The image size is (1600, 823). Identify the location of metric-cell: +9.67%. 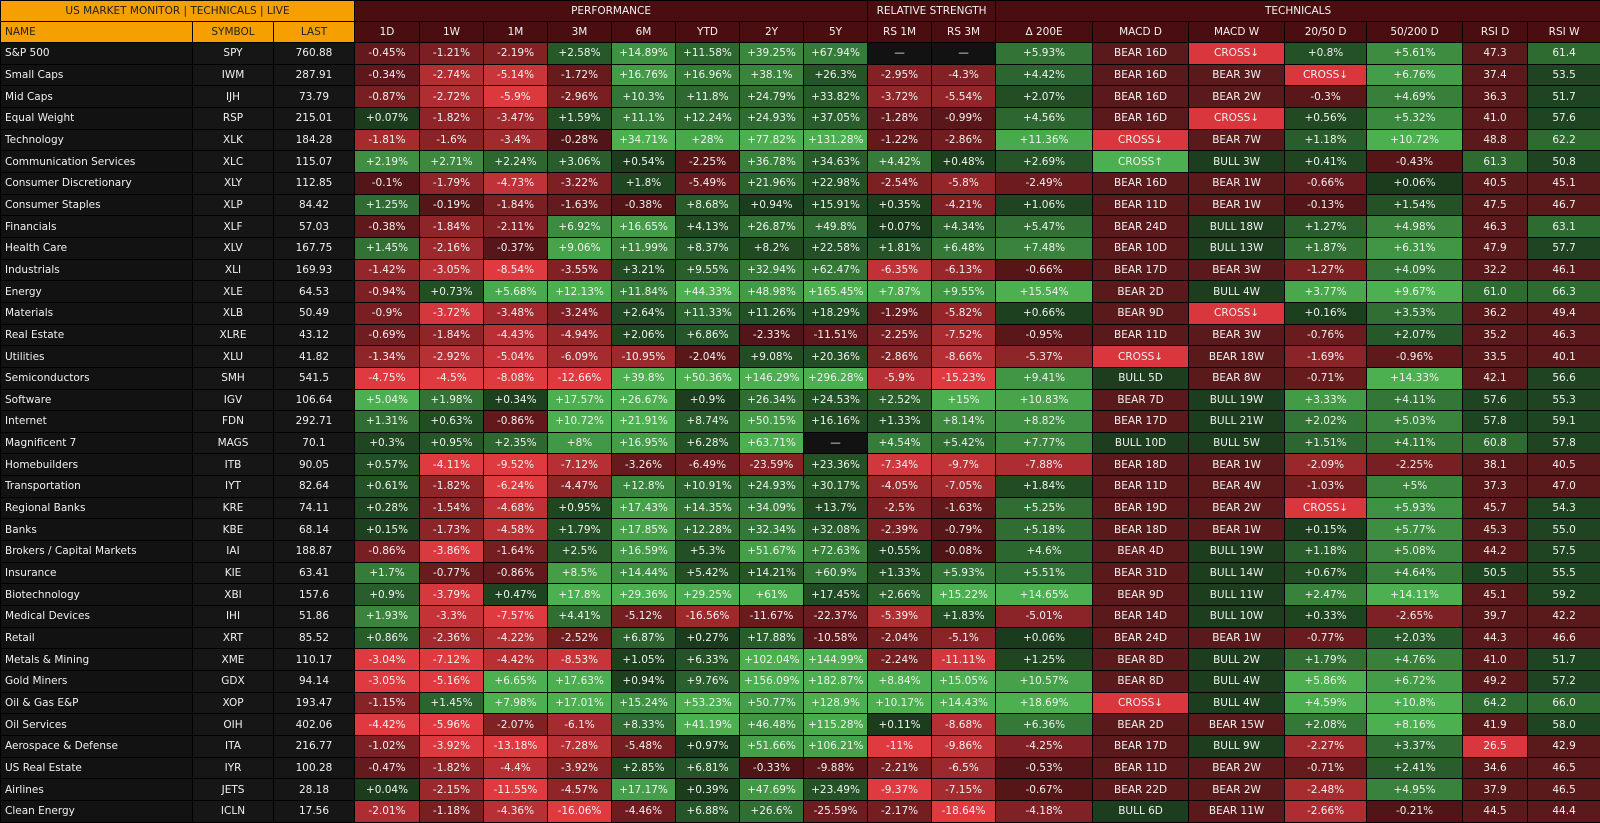
(1415, 291).